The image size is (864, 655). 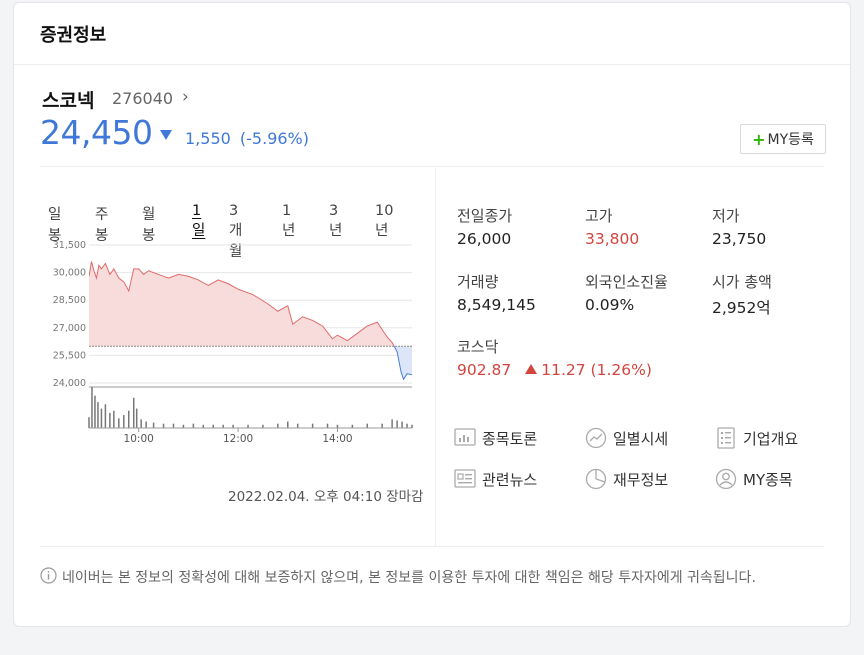 I want to click on link-daily-price: 일별시세, so click(x=626, y=438).